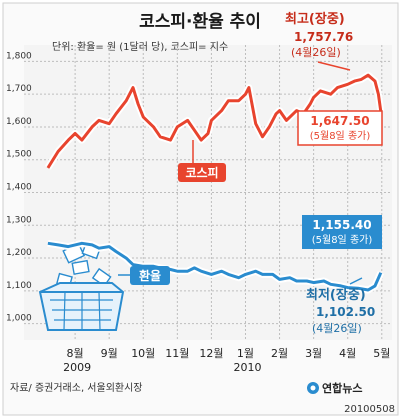 This screenshot has width=401, height=418. Describe the element at coordinates (150, 275) in the screenshot. I see `fx-label-text: 환율` at that location.